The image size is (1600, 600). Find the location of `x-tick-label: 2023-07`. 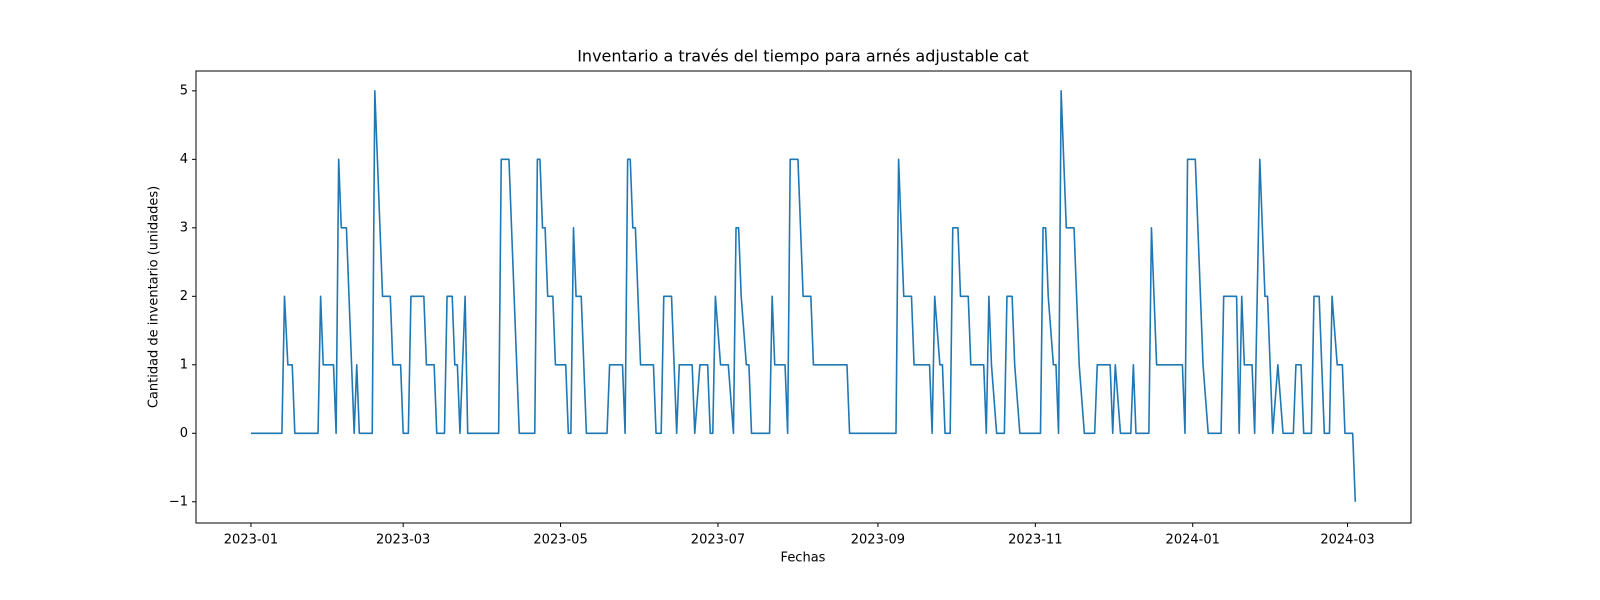

x-tick-label: 2023-07 is located at coordinates (718, 540).